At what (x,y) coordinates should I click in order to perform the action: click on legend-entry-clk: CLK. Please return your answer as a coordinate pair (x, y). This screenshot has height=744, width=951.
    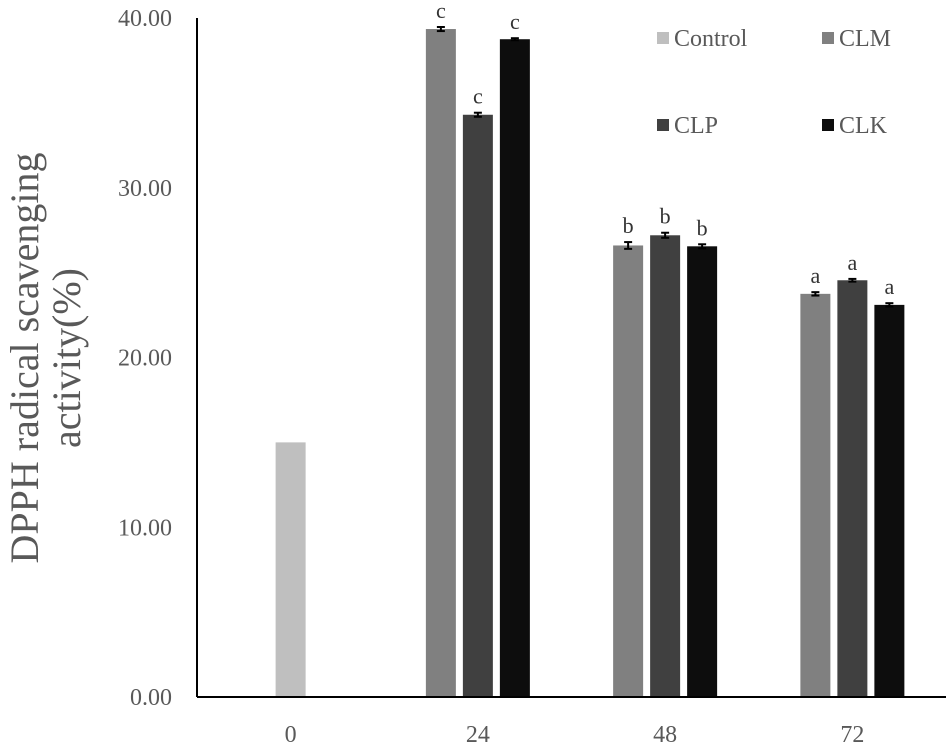
    Looking at the image, I should click on (855, 126).